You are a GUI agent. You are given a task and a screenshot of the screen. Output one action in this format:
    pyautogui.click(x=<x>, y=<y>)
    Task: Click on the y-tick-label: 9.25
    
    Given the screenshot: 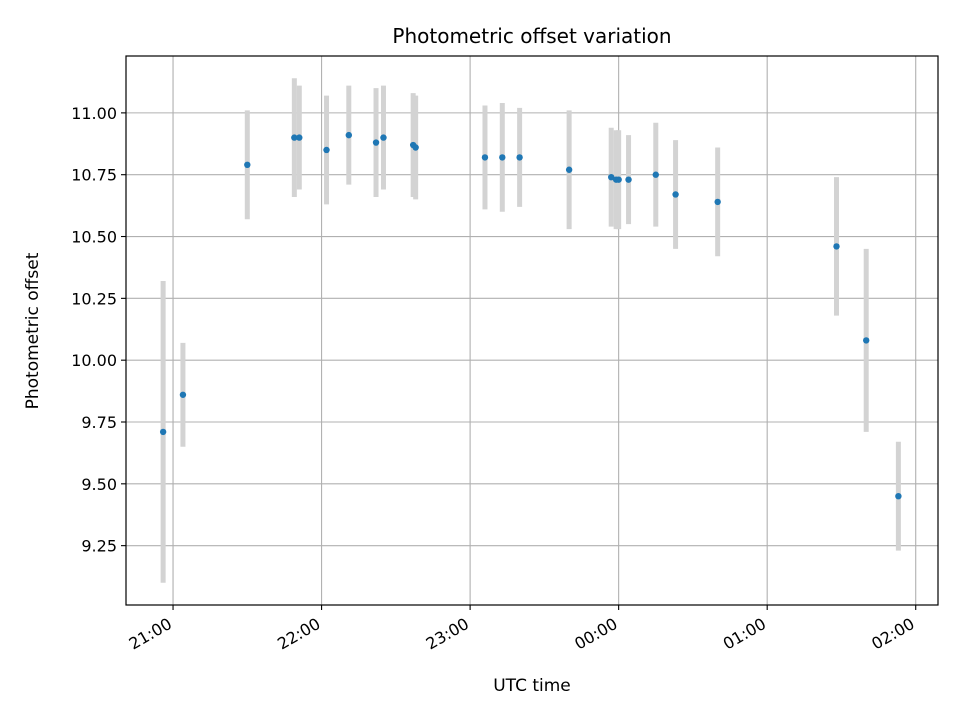 What is the action you would take?
    pyautogui.click(x=99, y=546)
    